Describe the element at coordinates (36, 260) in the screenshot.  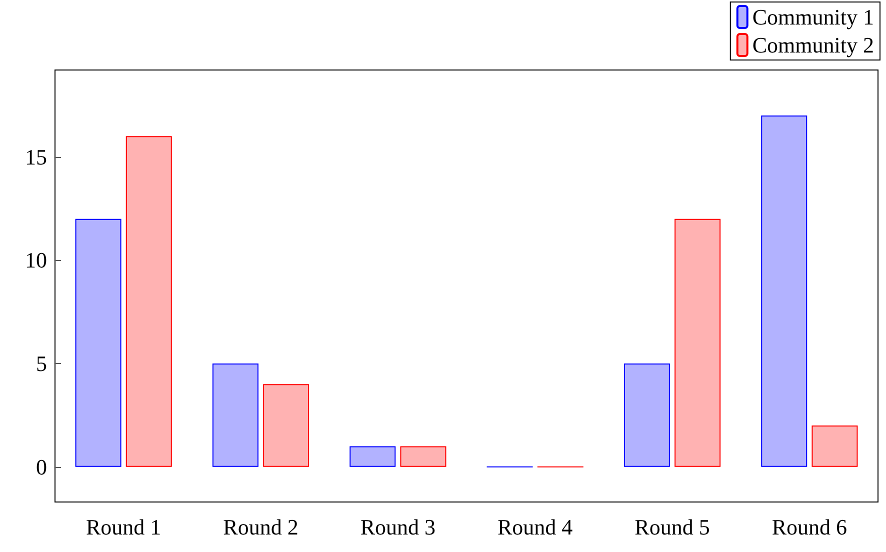
I see `y-tick-label: 10` at that location.